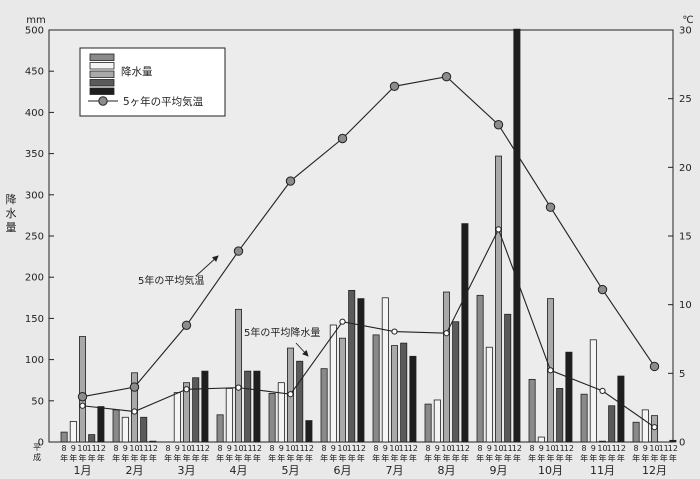 This screenshot has width=700, height=479. I want to click on y-axis-label-char: 水, so click(11, 213).